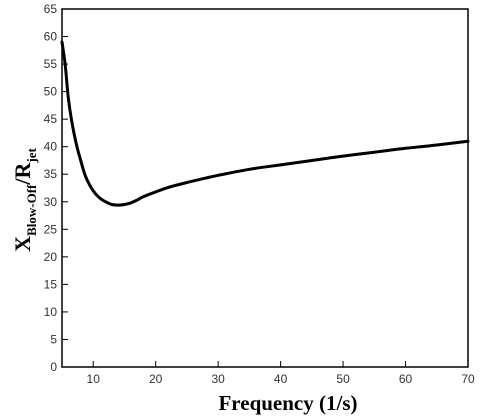 This screenshot has width=480, height=417. I want to click on y-tick-label: 30, so click(51, 202).